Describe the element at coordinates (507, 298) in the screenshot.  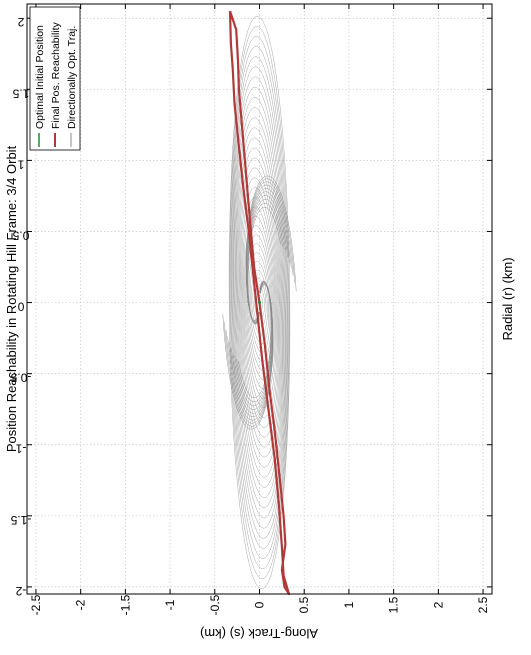
I see `y-axis-label: Radial (r) (km)` at that location.